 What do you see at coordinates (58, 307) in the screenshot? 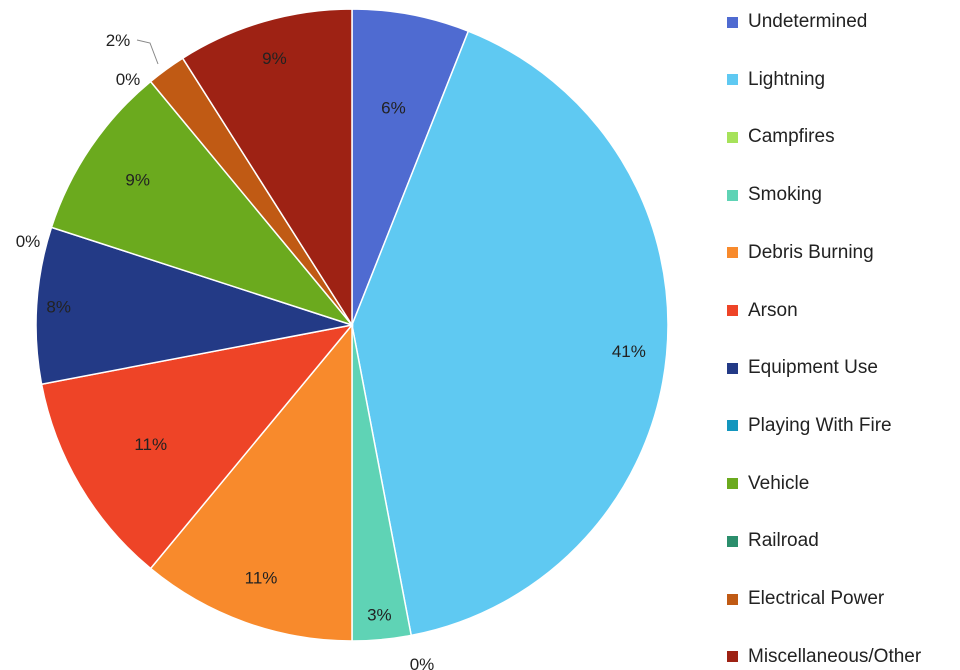
I see `data-label-equipment-use: 8%` at bounding box center [58, 307].